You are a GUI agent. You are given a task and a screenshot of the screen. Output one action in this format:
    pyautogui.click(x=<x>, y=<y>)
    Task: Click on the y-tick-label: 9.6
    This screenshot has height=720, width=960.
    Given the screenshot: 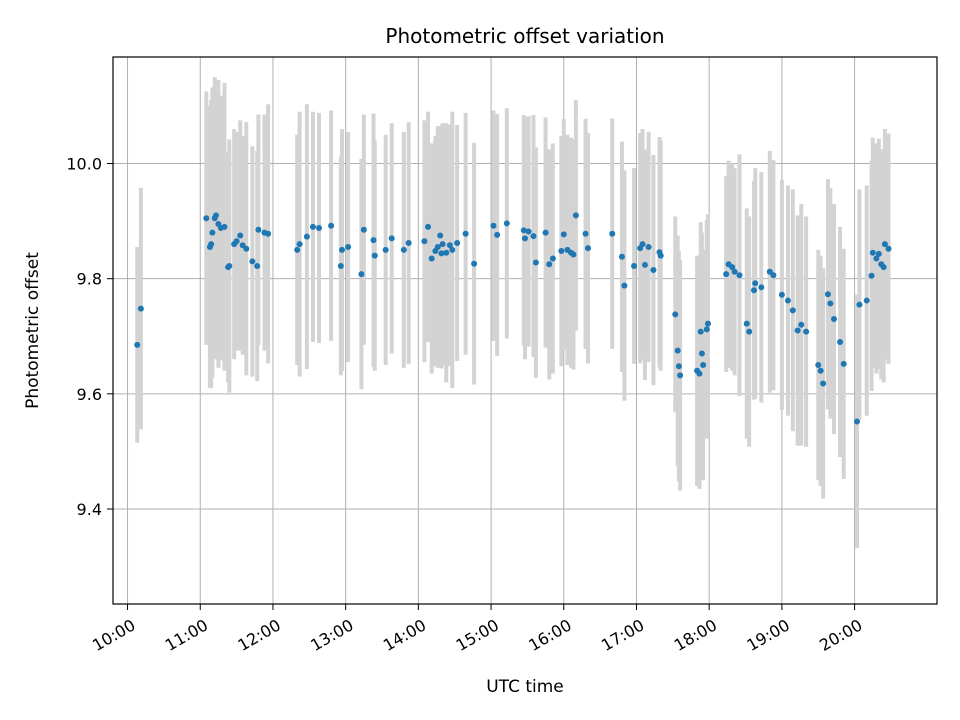 What is the action you would take?
    pyautogui.click(x=89, y=394)
    